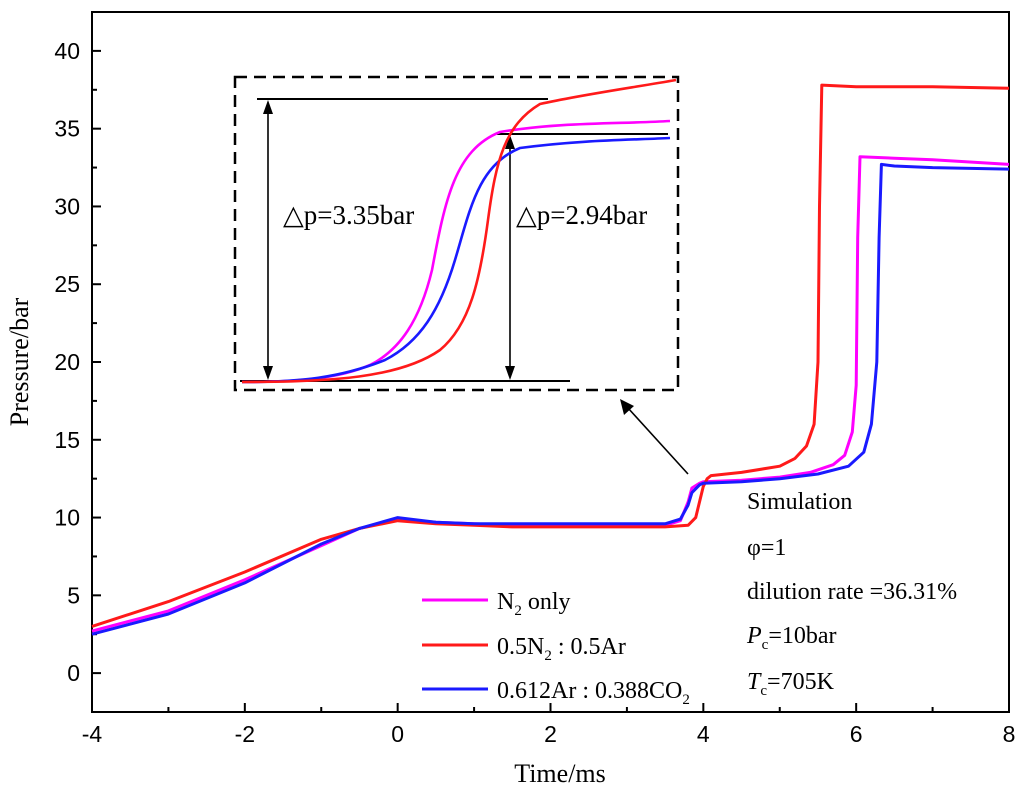 This screenshot has height=799, width=1024. Describe the element at coordinates (546, 602) in the screenshot. I see `legend-label-n2-rest: only` at that location.